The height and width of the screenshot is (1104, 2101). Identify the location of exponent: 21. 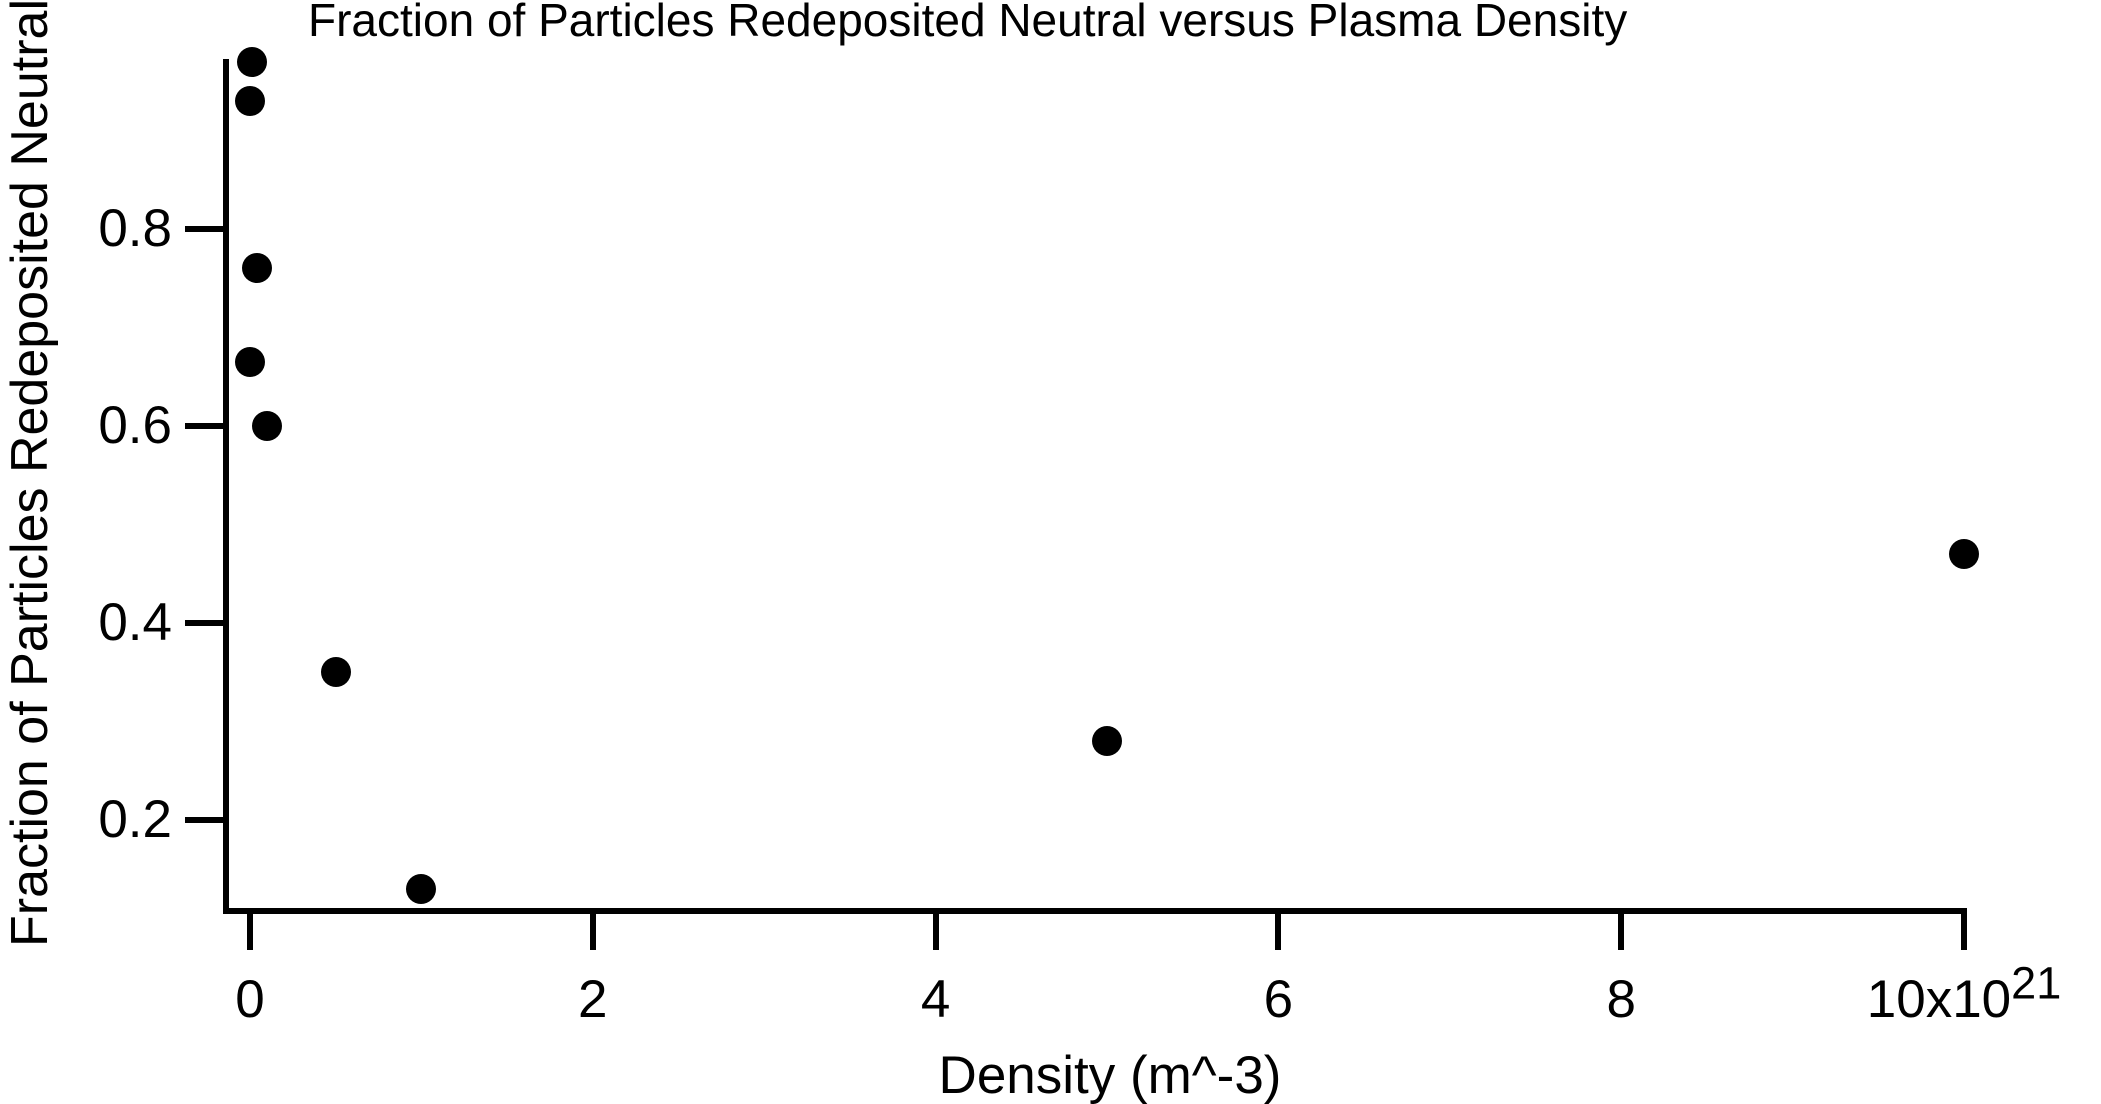
(2036, 983).